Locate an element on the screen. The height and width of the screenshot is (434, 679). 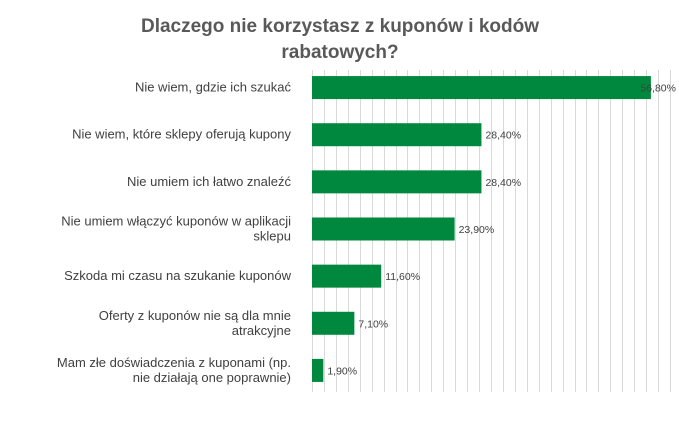
value-label: 11,60% is located at coordinates (402, 277).